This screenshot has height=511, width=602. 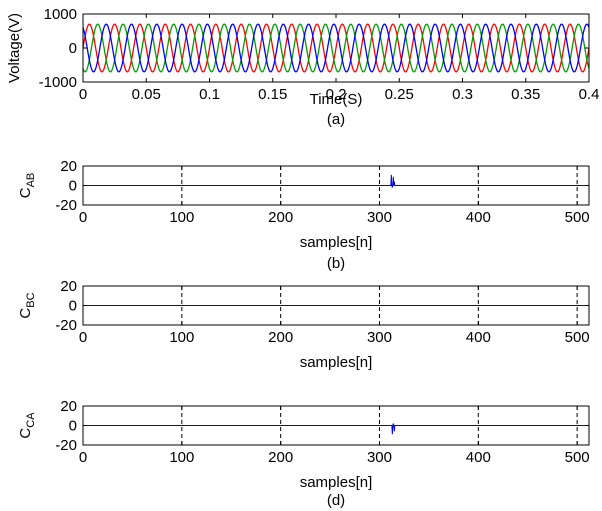 I want to click on panel-caption: (b), so click(x=336, y=263).